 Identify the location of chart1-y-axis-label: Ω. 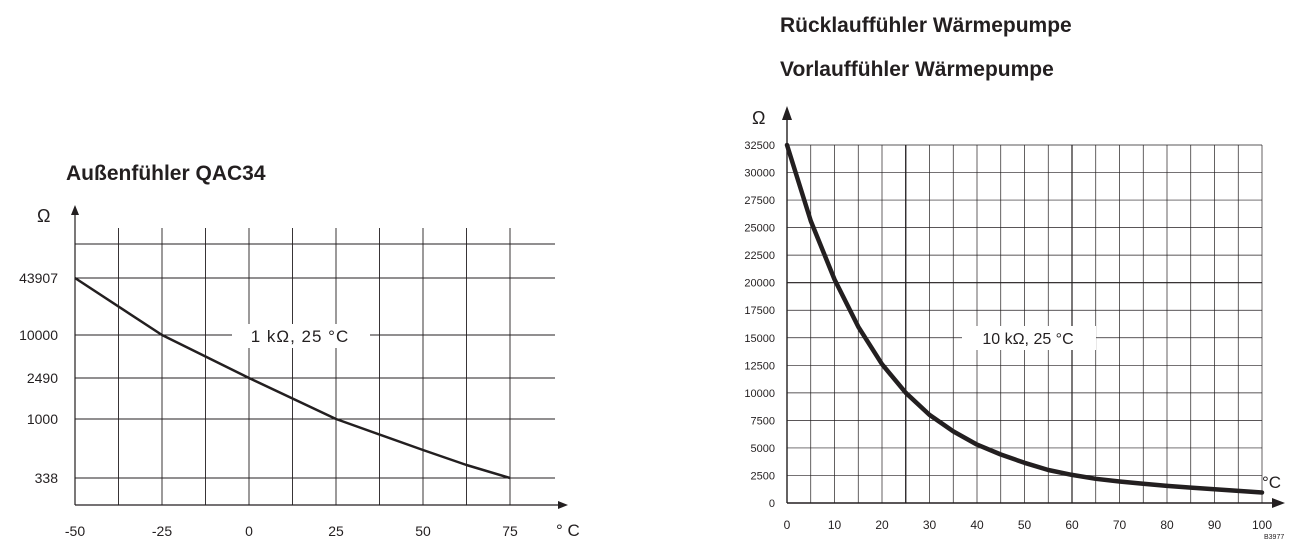
(43, 216).